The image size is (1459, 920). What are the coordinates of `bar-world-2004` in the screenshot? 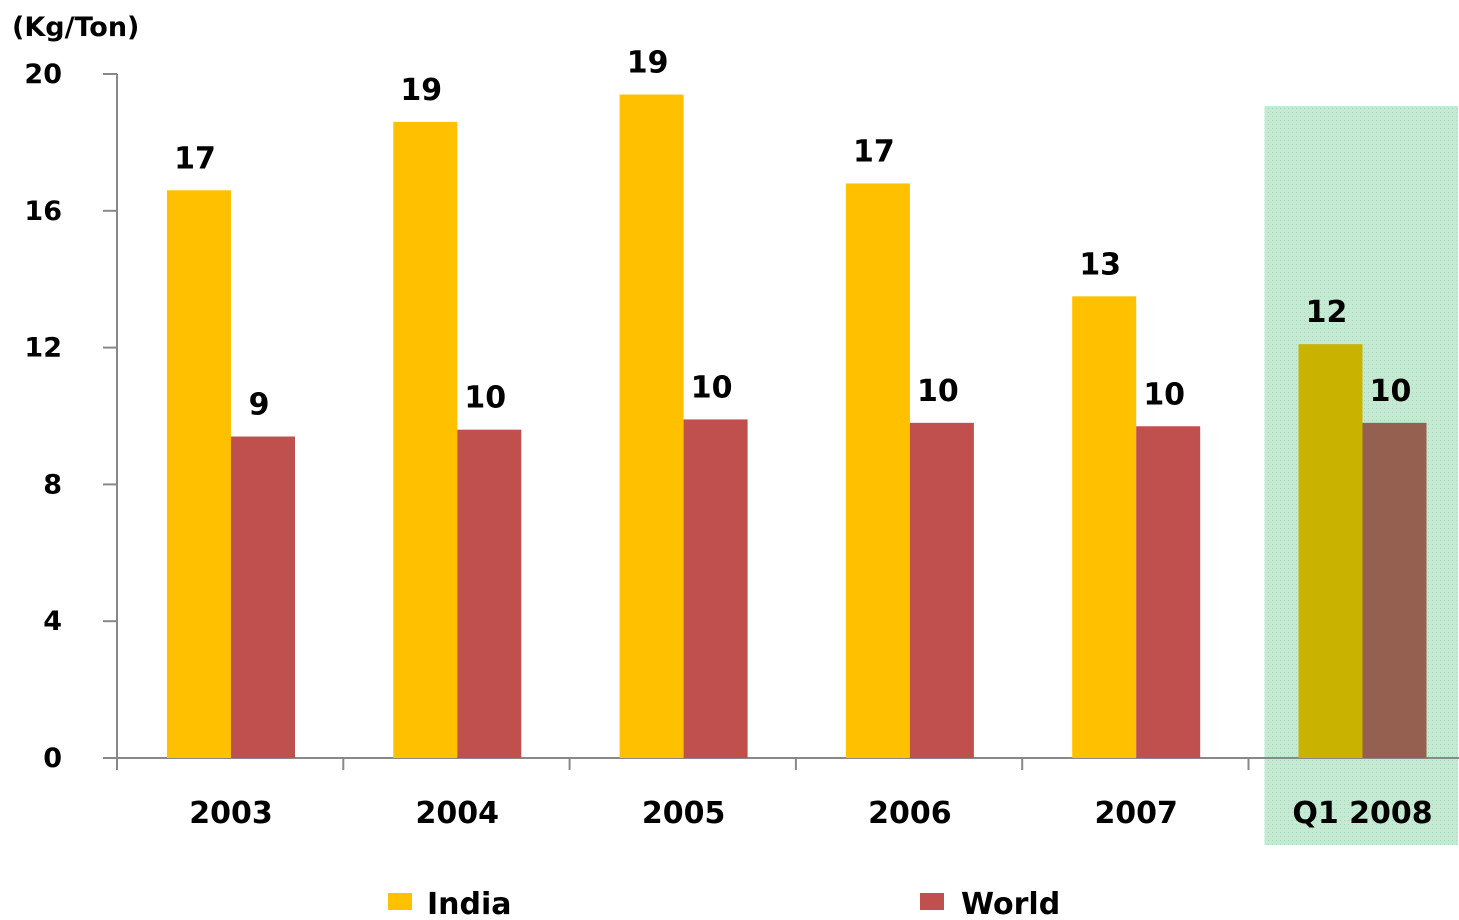 It's located at (489, 593).